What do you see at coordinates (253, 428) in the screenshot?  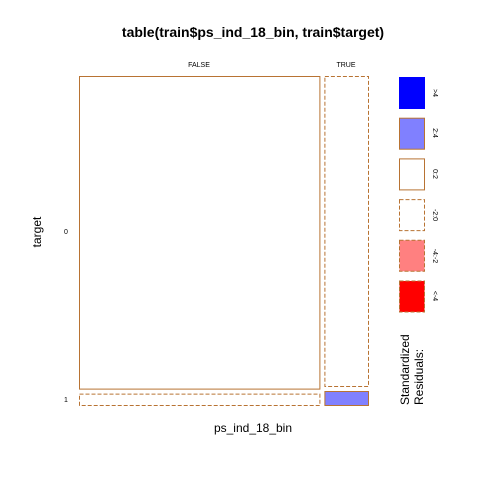 I see `x-axis-label: ps_ind_18_bin` at bounding box center [253, 428].